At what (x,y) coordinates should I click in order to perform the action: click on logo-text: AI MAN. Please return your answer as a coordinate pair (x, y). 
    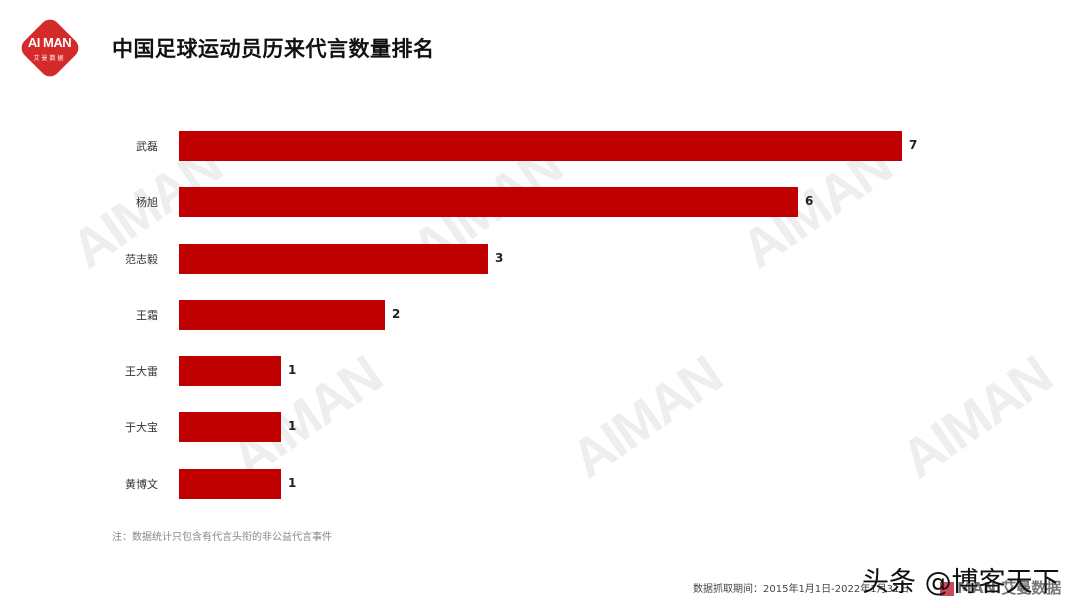
    Looking at the image, I should click on (49, 42).